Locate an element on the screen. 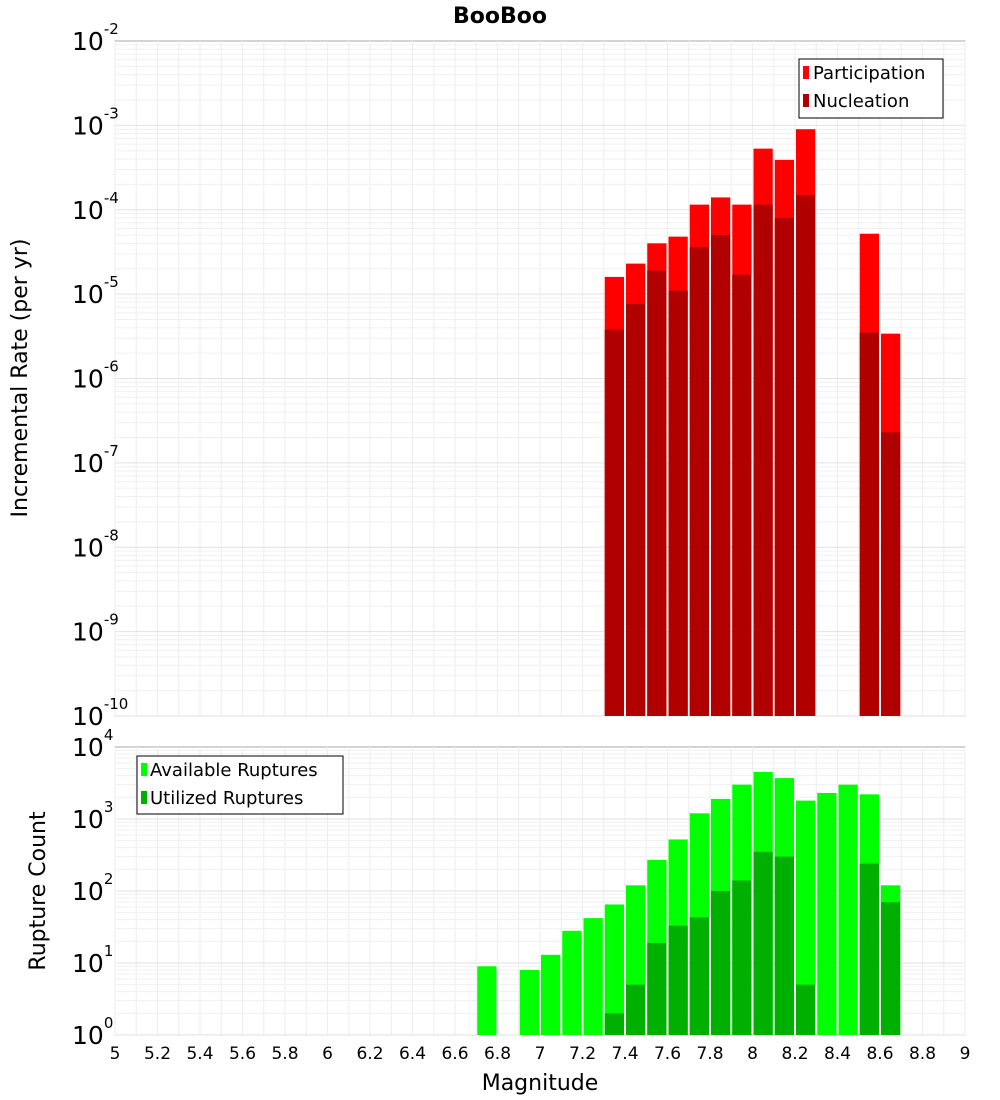  participation-legend-swatch is located at coordinates (806, 72).